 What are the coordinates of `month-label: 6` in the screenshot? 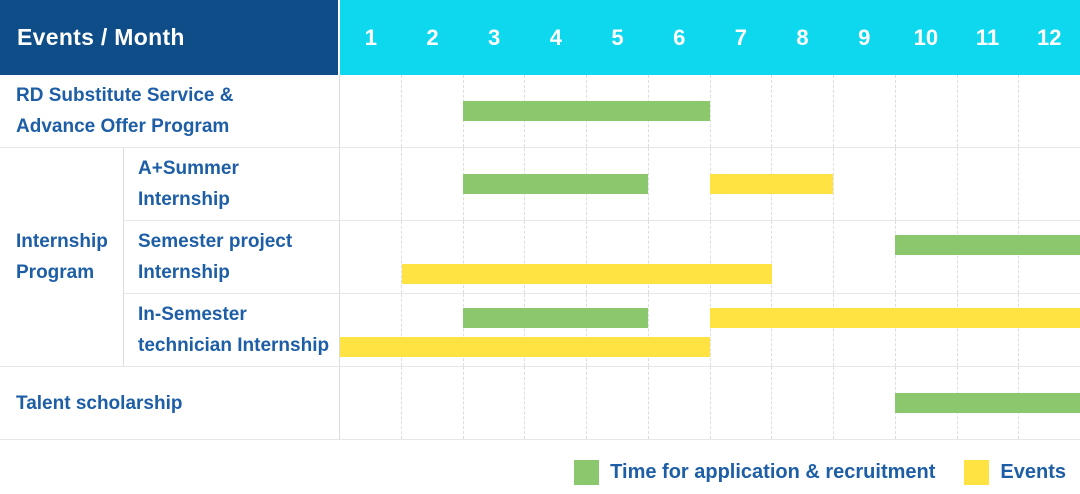 It's located at (679, 37).